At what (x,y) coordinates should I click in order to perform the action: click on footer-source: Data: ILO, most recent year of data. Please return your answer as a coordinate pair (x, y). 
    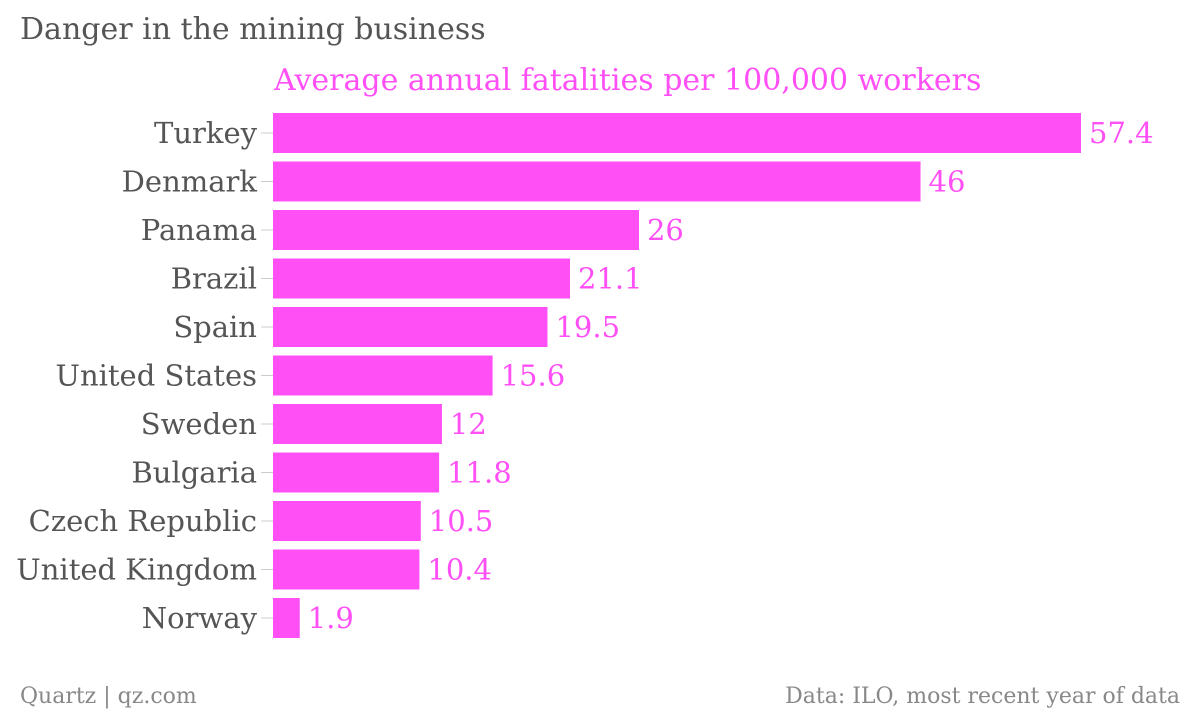
    Looking at the image, I should click on (982, 696).